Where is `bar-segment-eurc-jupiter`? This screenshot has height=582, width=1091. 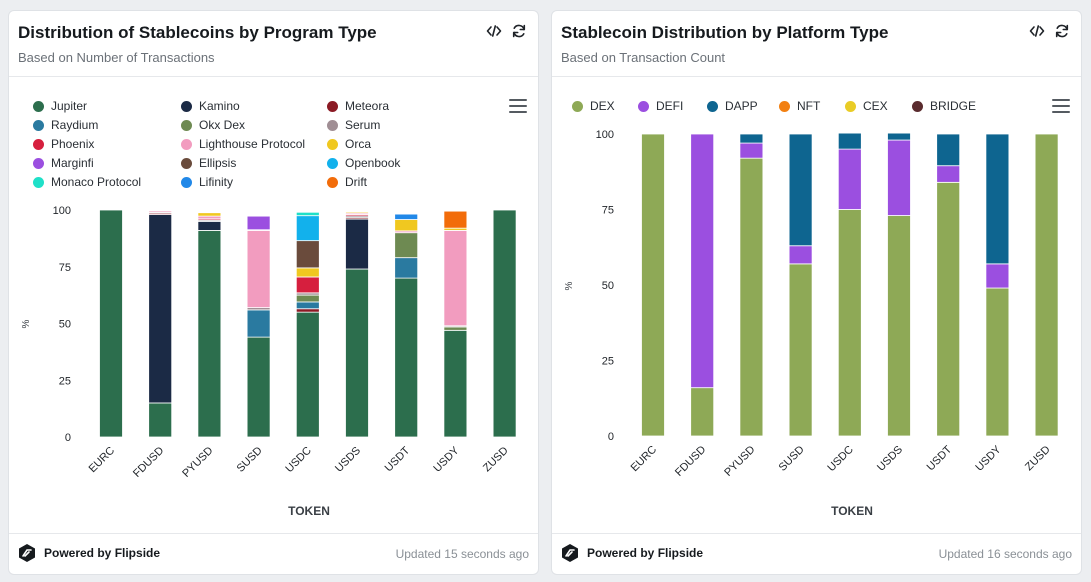 bar-segment-eurc-jupiter is located at coordinates (111, 323).